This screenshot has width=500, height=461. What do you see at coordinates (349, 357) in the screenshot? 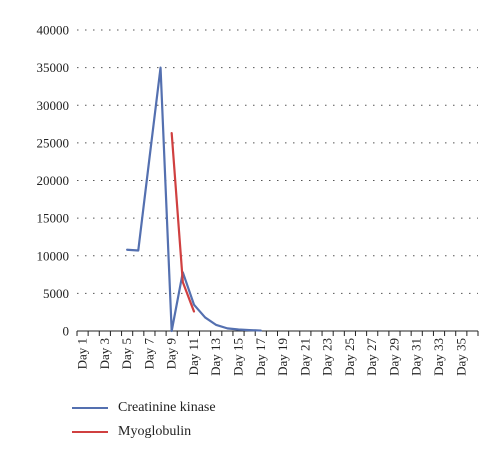
I see `x-tick-label: Day 25` at bounding box center [349, 357].